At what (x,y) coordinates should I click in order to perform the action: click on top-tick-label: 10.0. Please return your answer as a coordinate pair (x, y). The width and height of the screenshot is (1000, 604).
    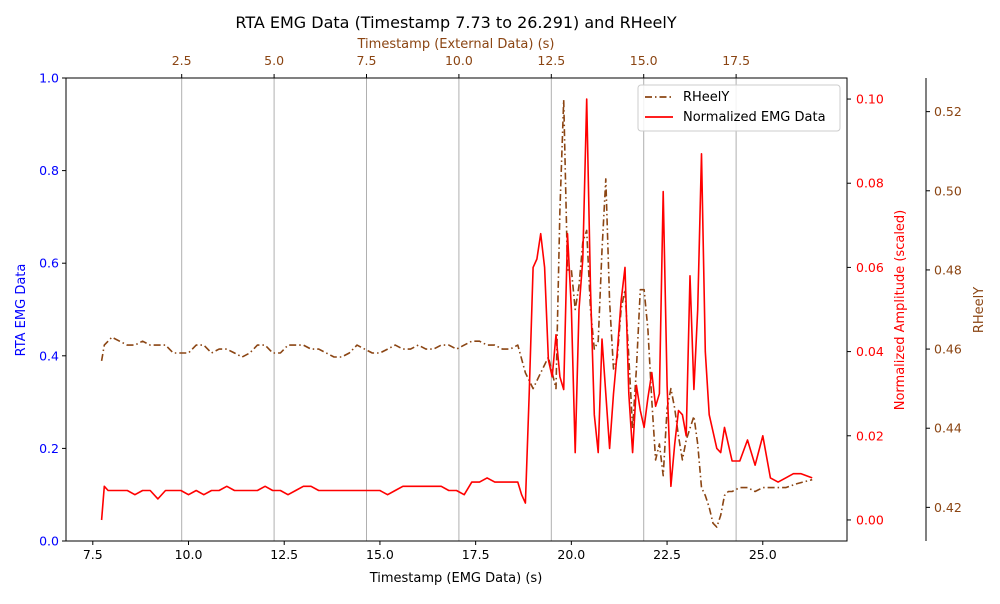
    Looking at the image, I should click on (459, 60).